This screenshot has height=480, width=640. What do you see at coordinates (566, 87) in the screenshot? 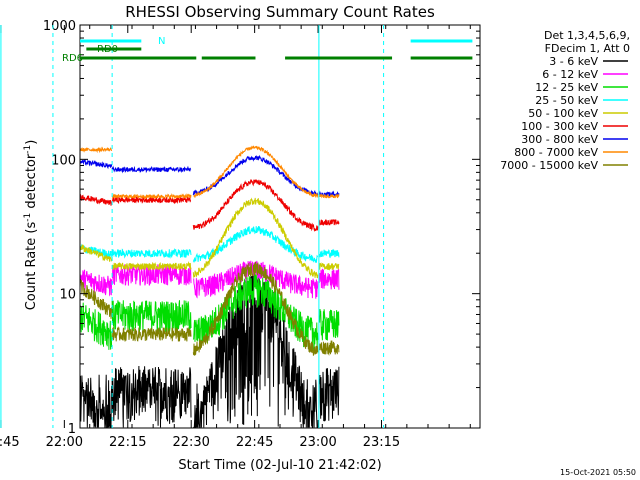
I see `legend-label-2: 12 - 25 keV` at bounding box center [566, 87].